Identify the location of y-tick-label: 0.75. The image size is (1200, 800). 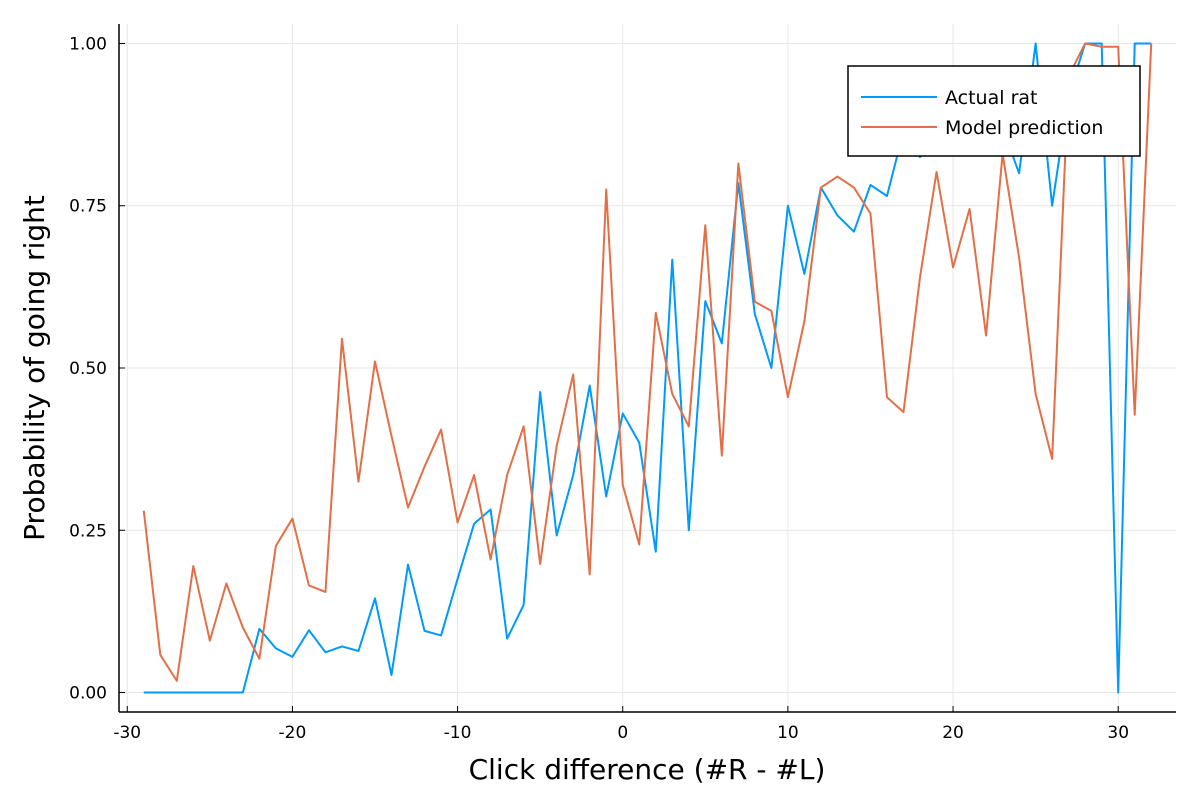
(88, 207).